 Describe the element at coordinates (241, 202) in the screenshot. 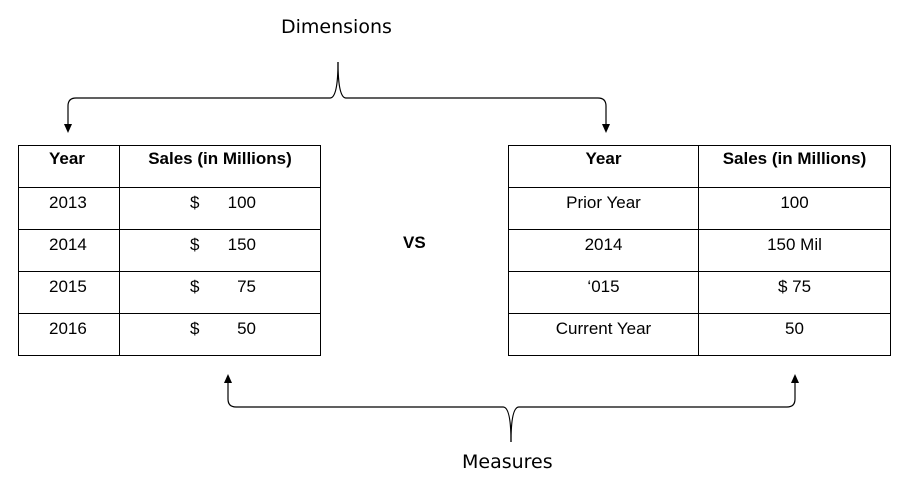

I see `sales-amount: 100` at that location.